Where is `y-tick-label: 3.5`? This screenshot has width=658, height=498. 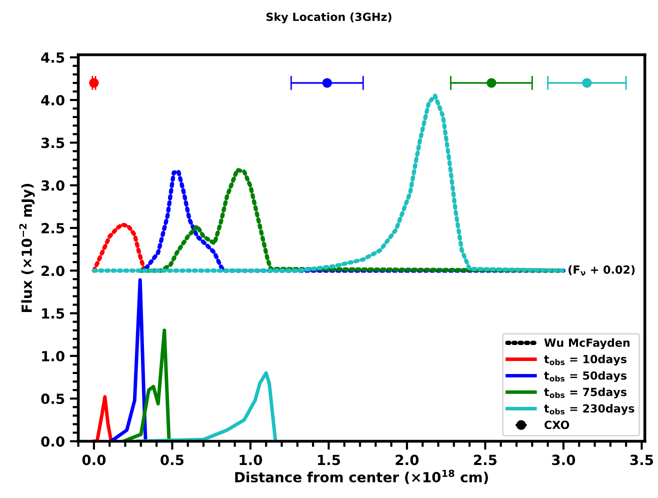 y-tick-label: 3.5 is located at coordinates (52, 143).